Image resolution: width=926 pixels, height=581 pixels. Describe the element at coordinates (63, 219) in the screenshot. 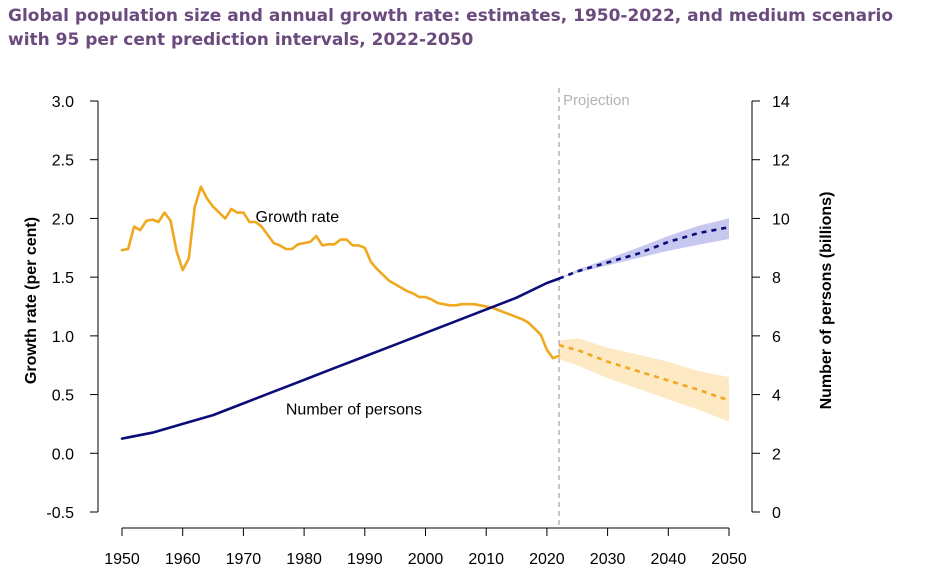

I see `left-tick-label: 2.0` at that location.